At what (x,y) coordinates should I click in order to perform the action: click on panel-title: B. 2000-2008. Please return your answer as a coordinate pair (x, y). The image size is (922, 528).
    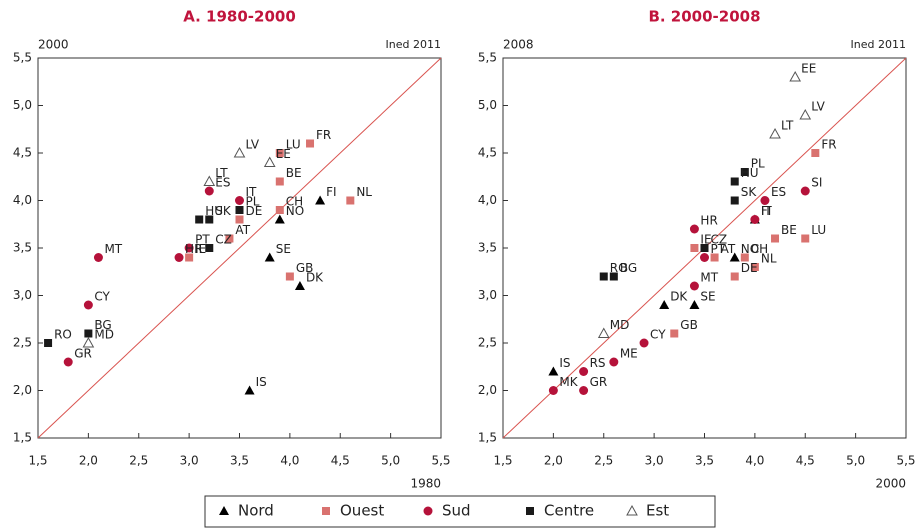
    Looking at the image, I should click on (704, 17).